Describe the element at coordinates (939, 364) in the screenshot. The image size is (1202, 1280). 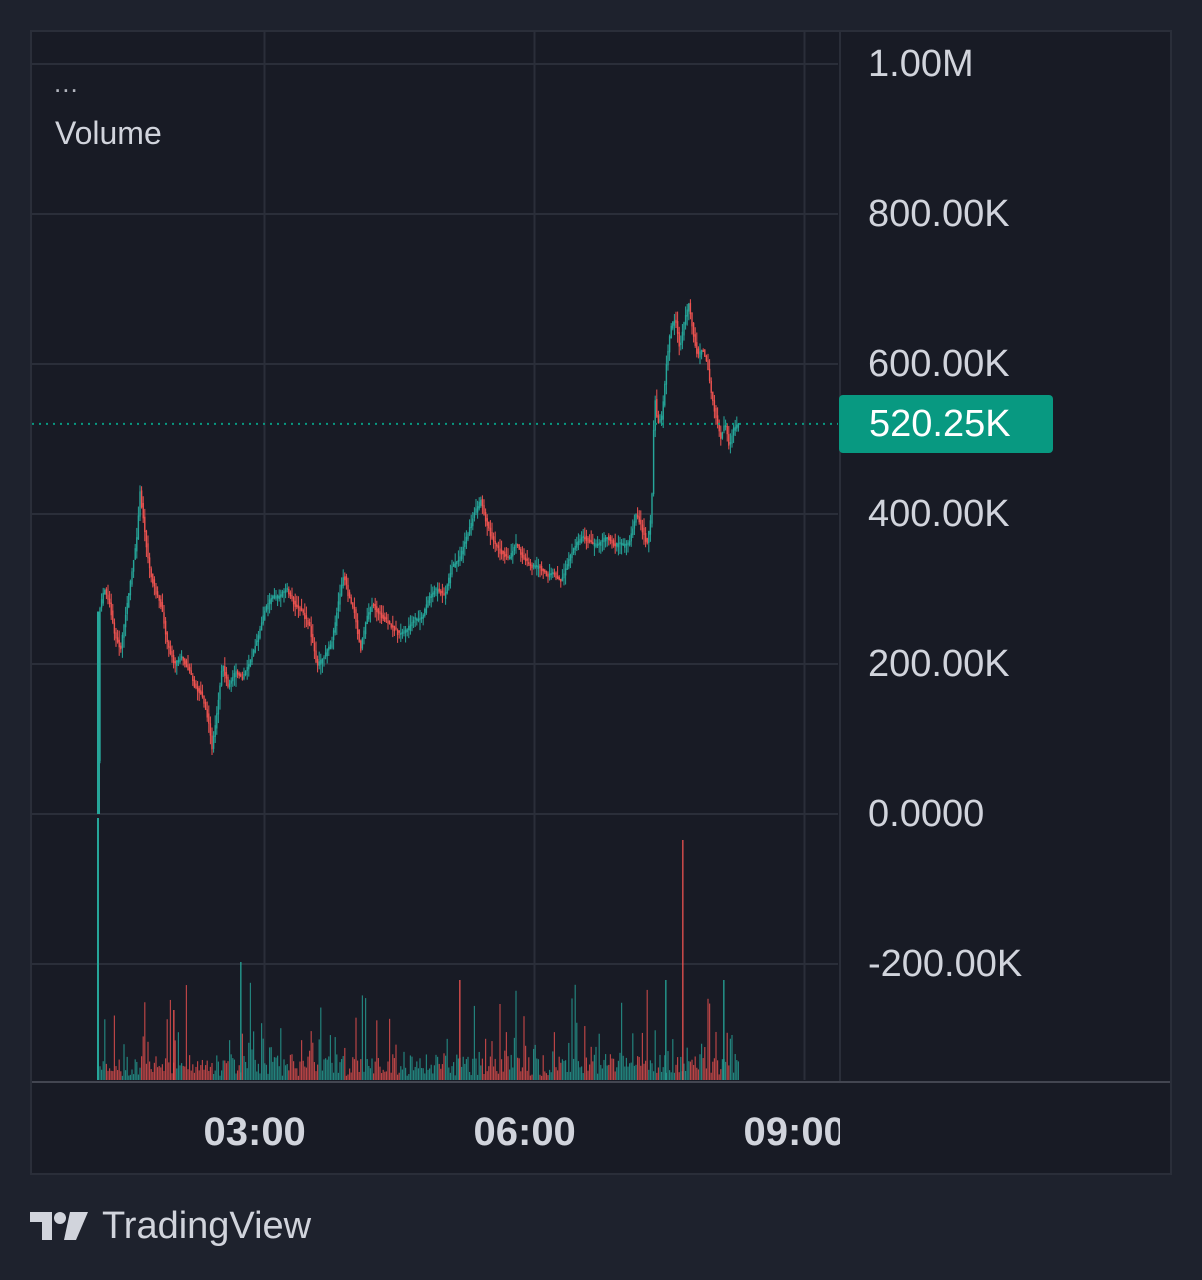
I see `y-tick-label: 600.00K` at that location.